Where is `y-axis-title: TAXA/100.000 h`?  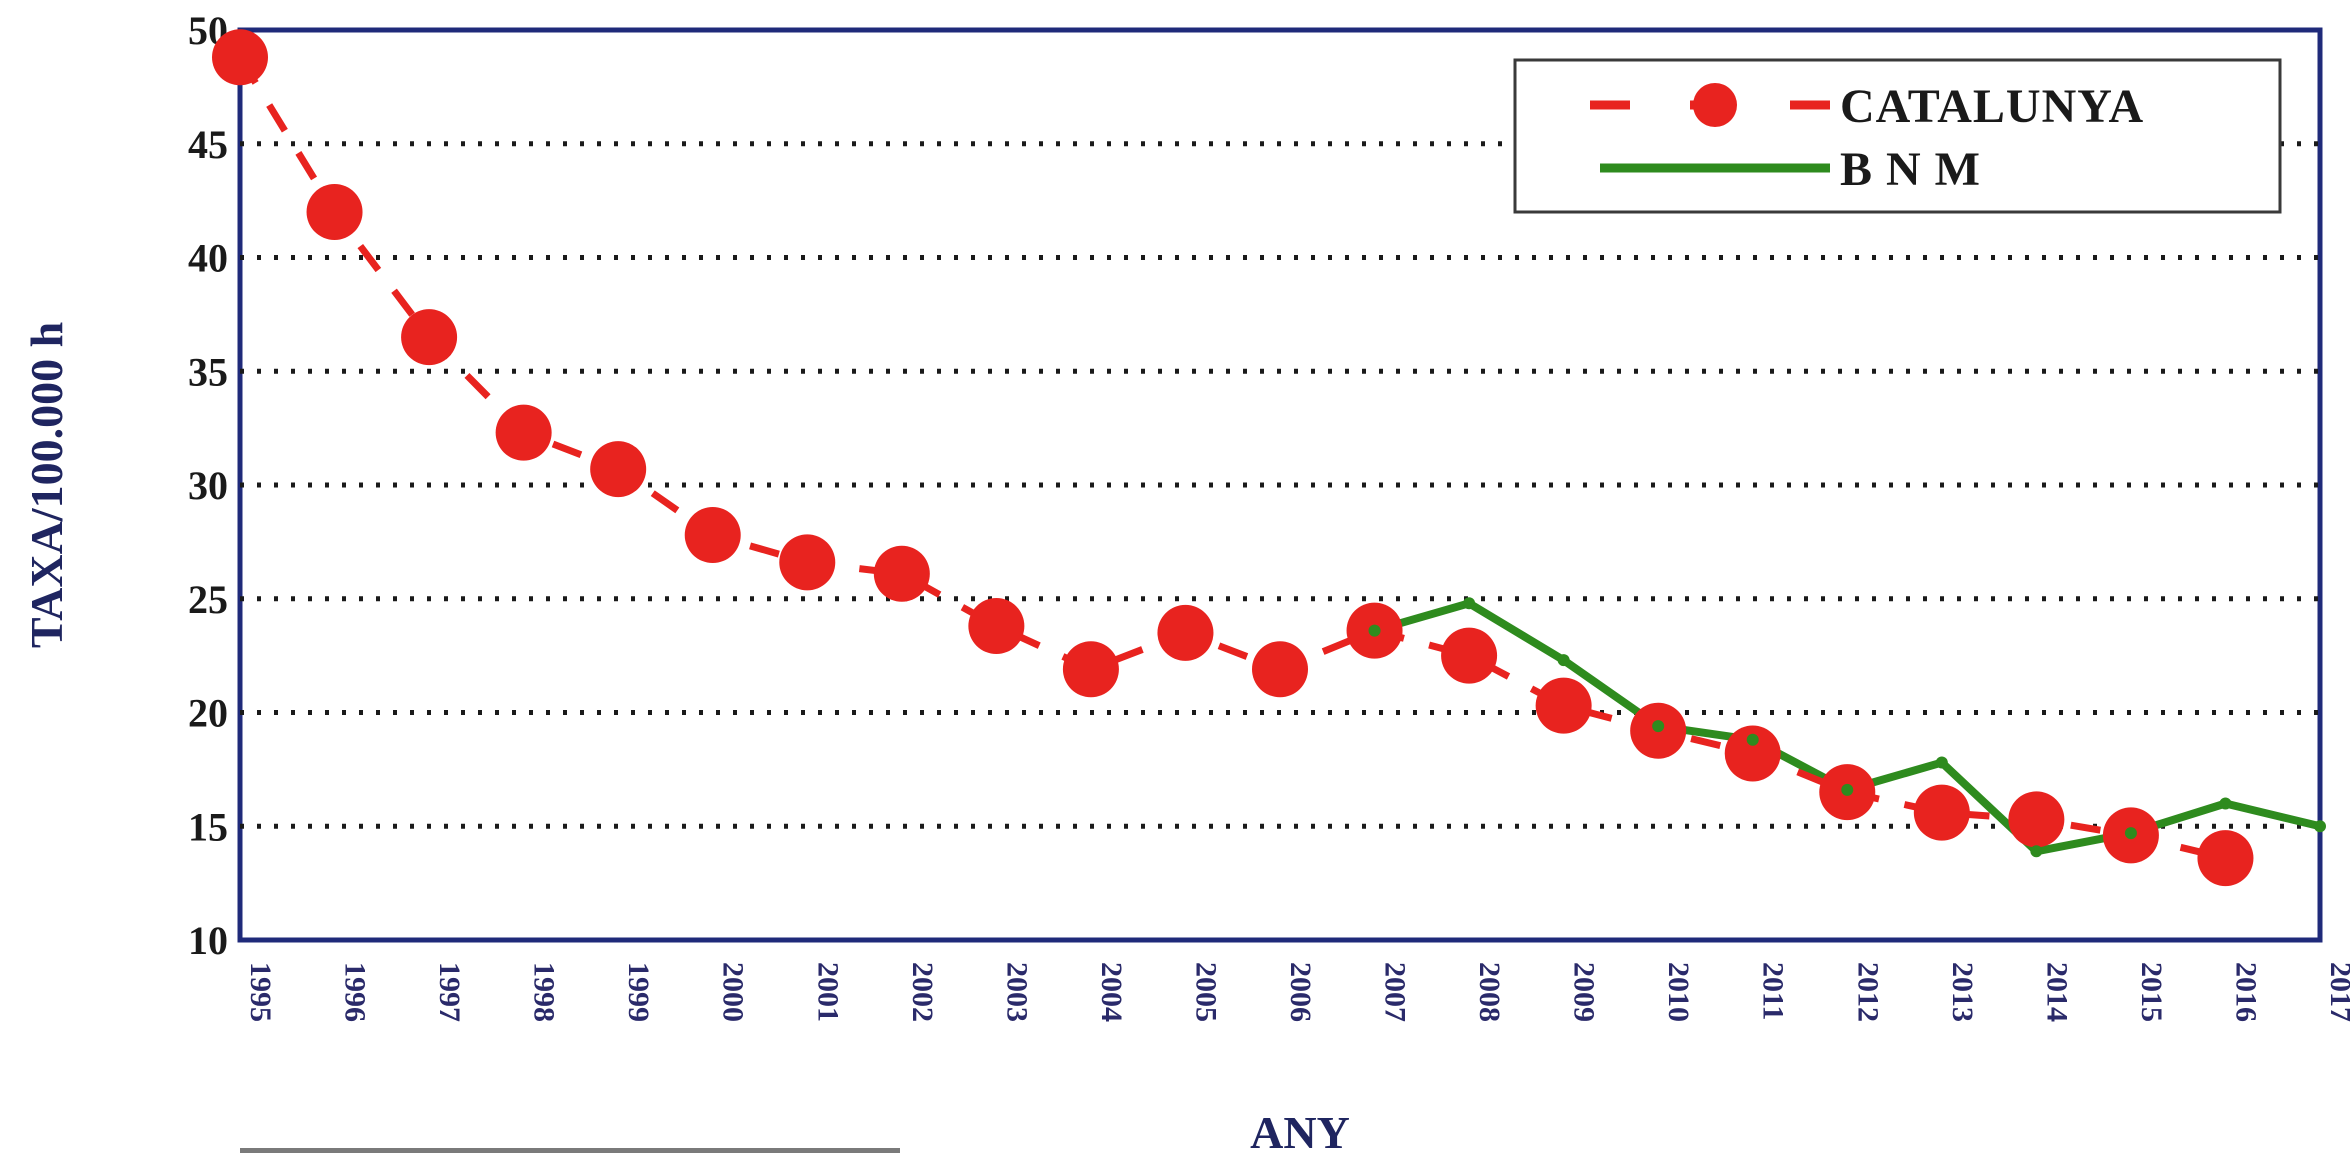
y-axis-title: TAXA/100.000 h is located at coordinates (46, 485).